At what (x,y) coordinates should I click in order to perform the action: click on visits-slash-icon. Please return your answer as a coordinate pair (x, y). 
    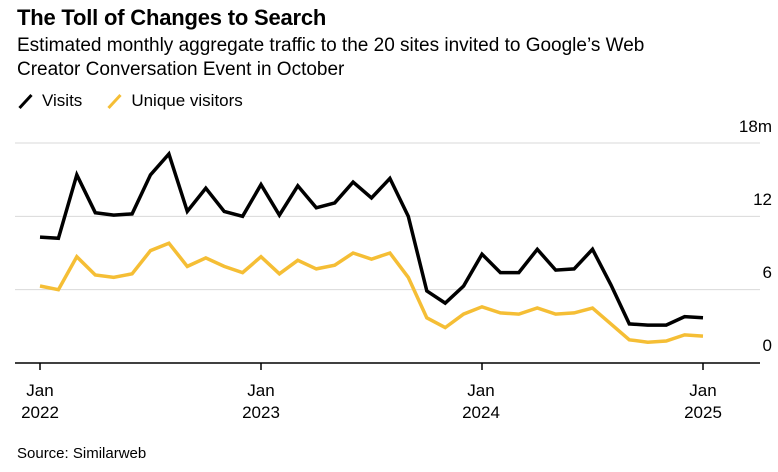
    Looking at the image, I should click on (25, 101).